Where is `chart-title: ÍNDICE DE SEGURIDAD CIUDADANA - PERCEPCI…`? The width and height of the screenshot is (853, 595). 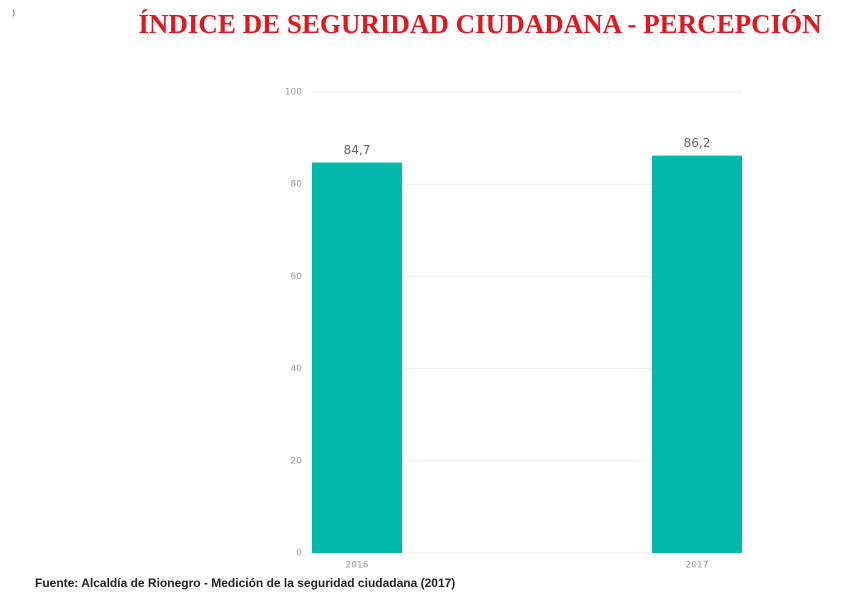 chart-title: ÍNDICE DE SEGURIDAD CIUDADANA - PERCEPCI… is located at coordinates (480, 24).